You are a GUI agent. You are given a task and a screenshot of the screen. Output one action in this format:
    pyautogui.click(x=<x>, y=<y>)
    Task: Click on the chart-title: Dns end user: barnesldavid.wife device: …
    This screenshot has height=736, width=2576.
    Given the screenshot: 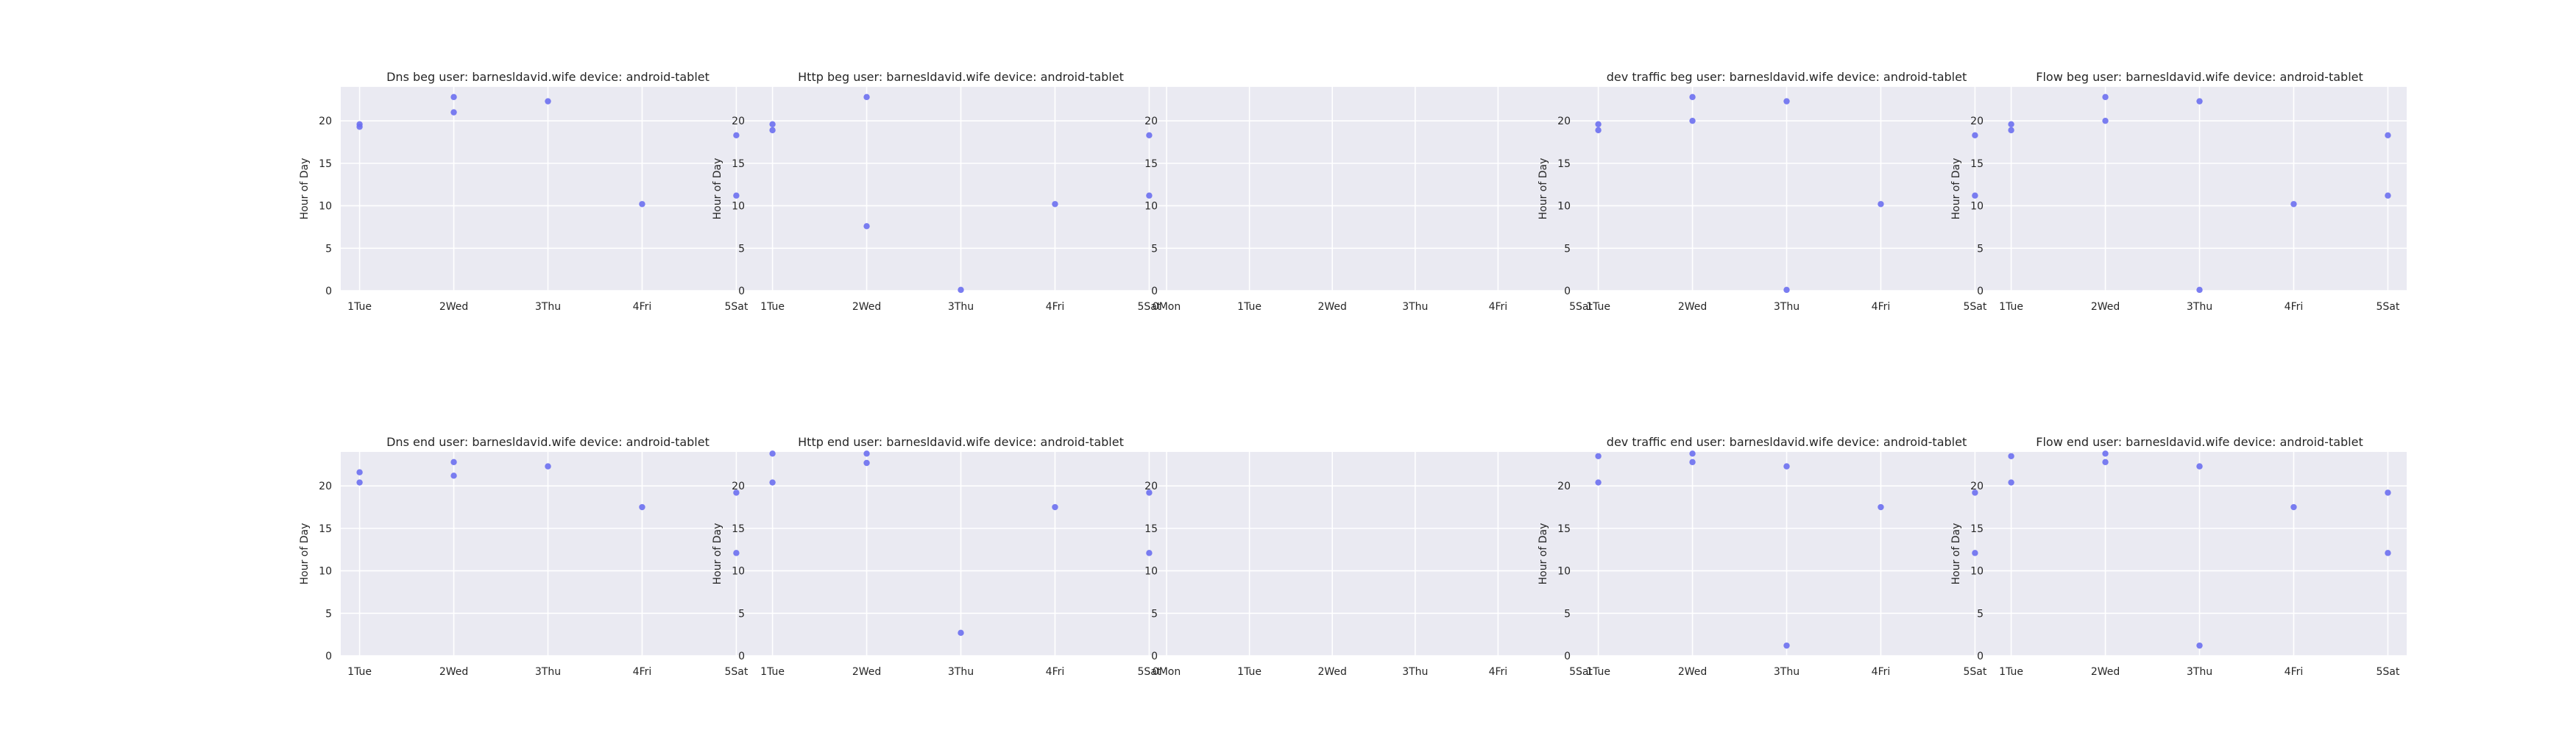 What is the action you would take?
    pyautogui.click(x=548, y=442)
    